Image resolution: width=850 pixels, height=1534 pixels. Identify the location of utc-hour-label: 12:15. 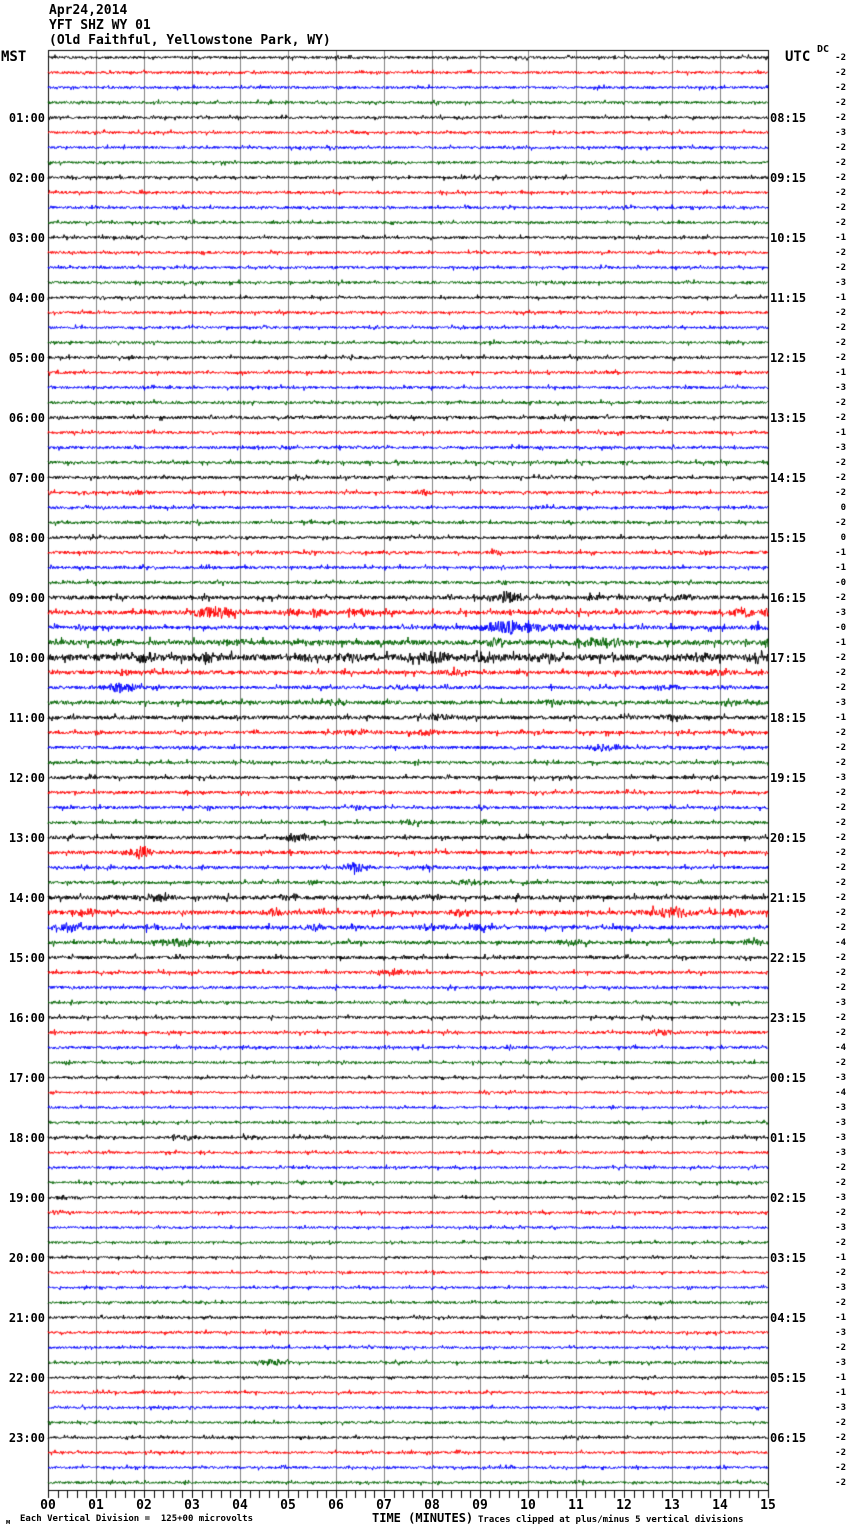
(788, 357).